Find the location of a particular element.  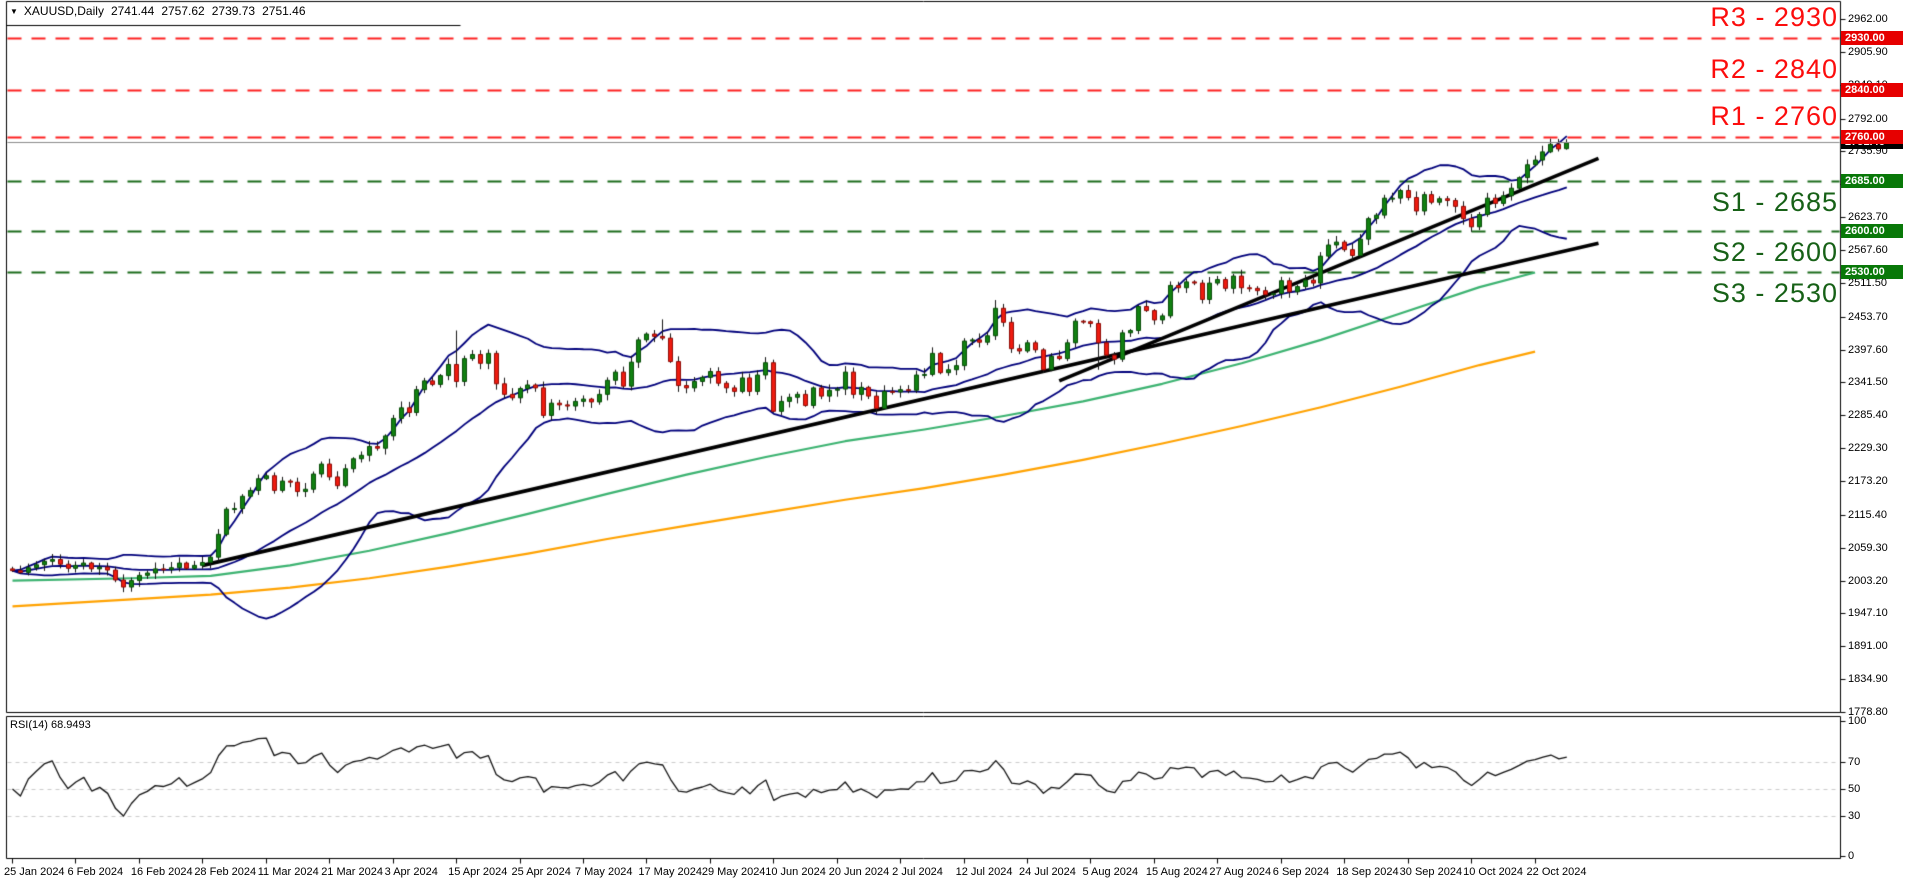

support-price-tag: 2530.00 is located at coordinates (1872, 272).